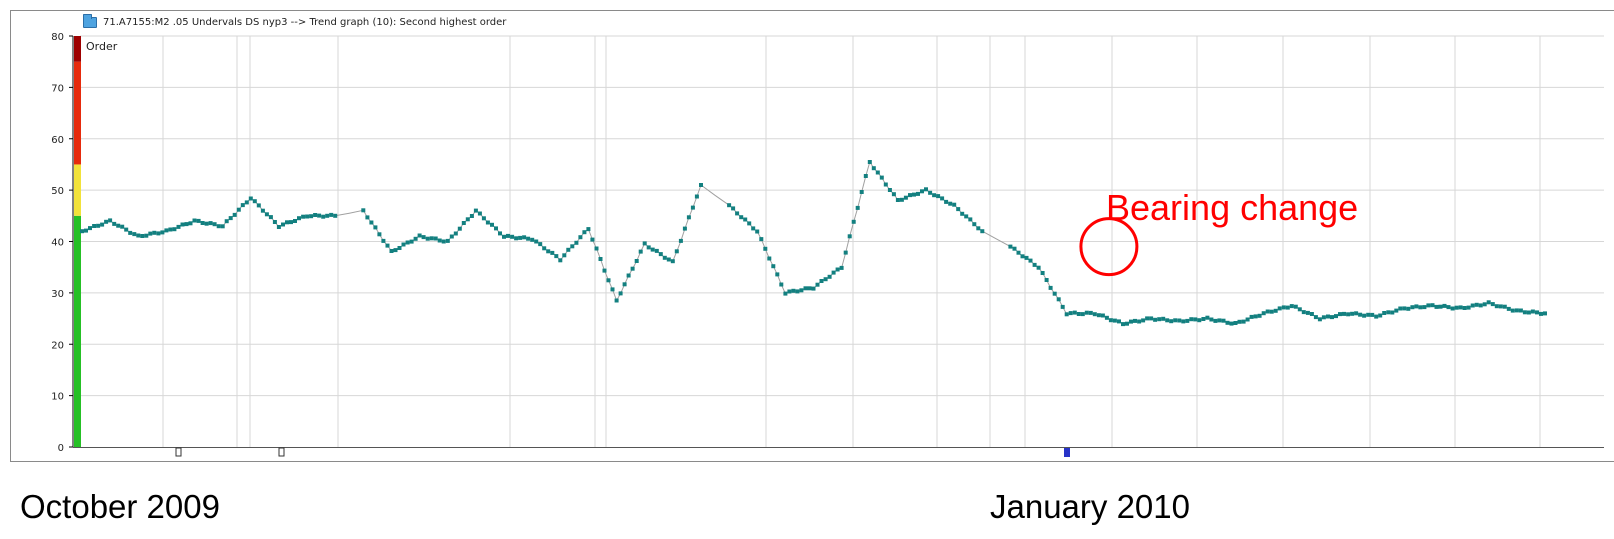 This screenshot has height=539, width=1614. I want to click on alarm-band-red, so click(77, 113).